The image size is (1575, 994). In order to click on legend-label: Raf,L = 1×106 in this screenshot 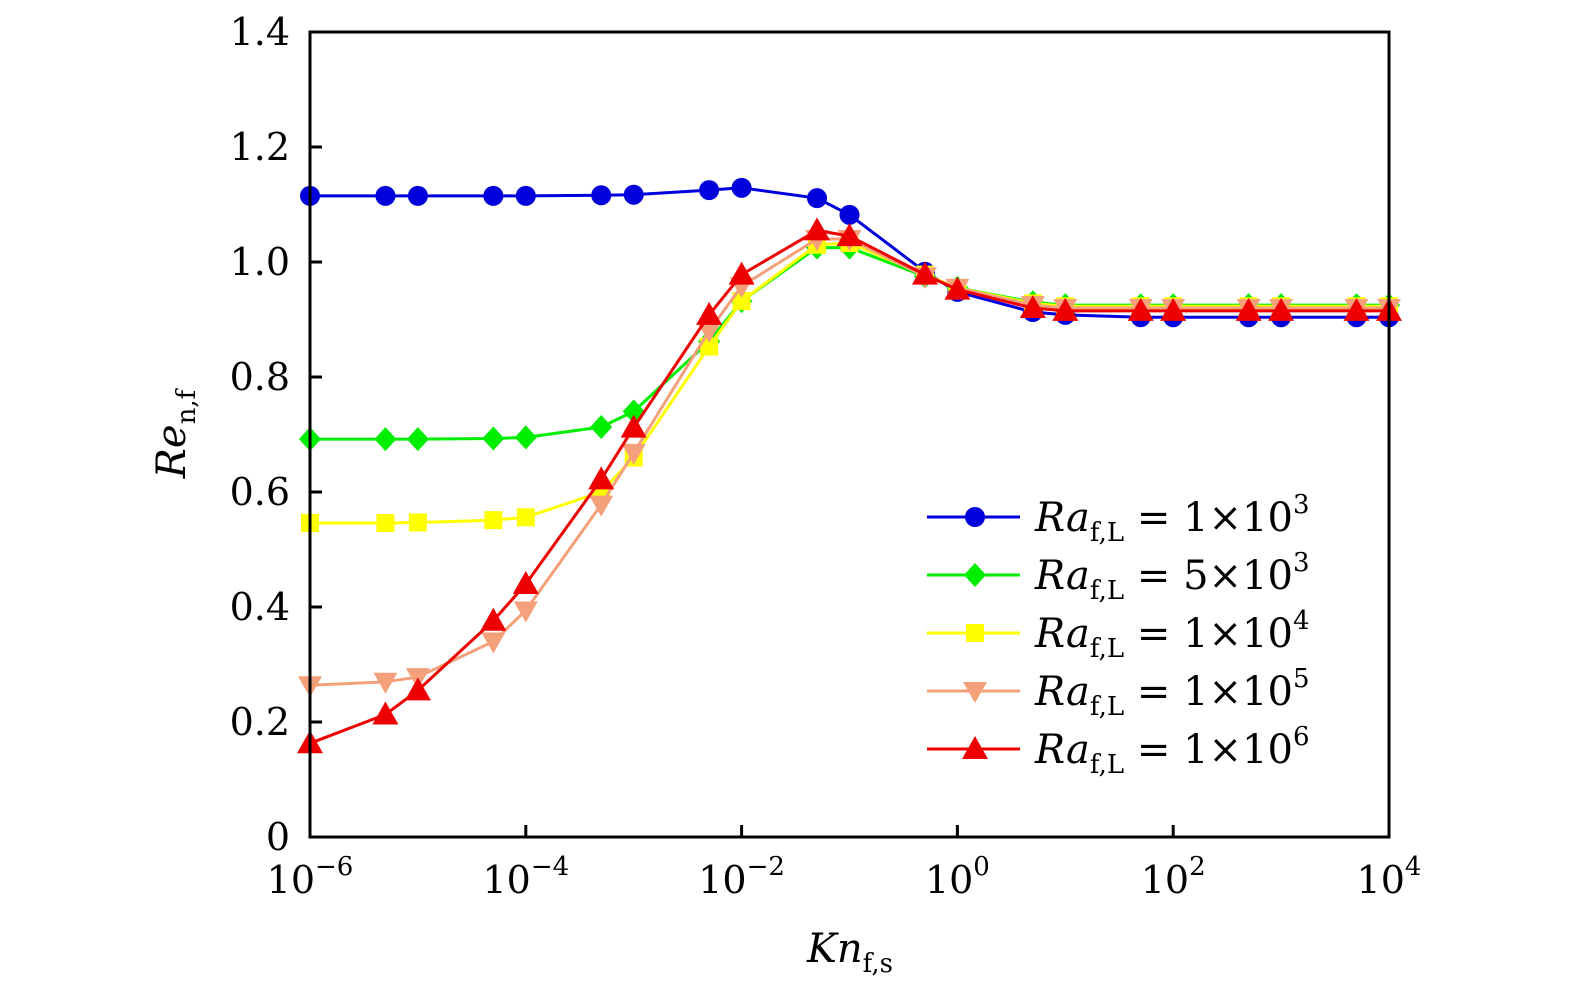, I will do `click(1171, 751)`.